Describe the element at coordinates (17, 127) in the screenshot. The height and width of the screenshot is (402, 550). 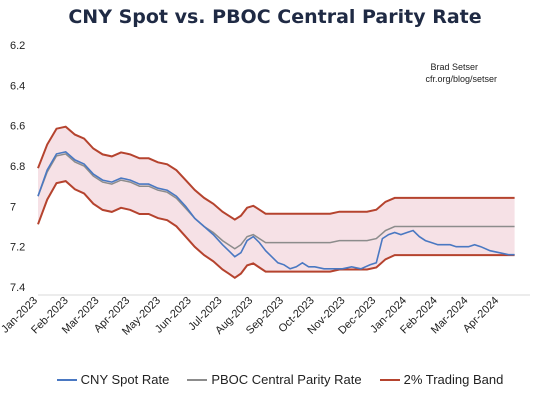
I see `y-tick-label: 6.6` at that location.